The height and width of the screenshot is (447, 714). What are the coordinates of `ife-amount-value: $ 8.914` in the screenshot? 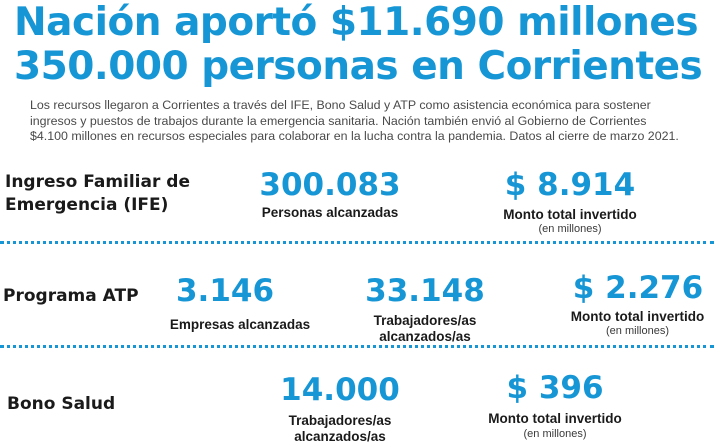 It's located at (570, 185).